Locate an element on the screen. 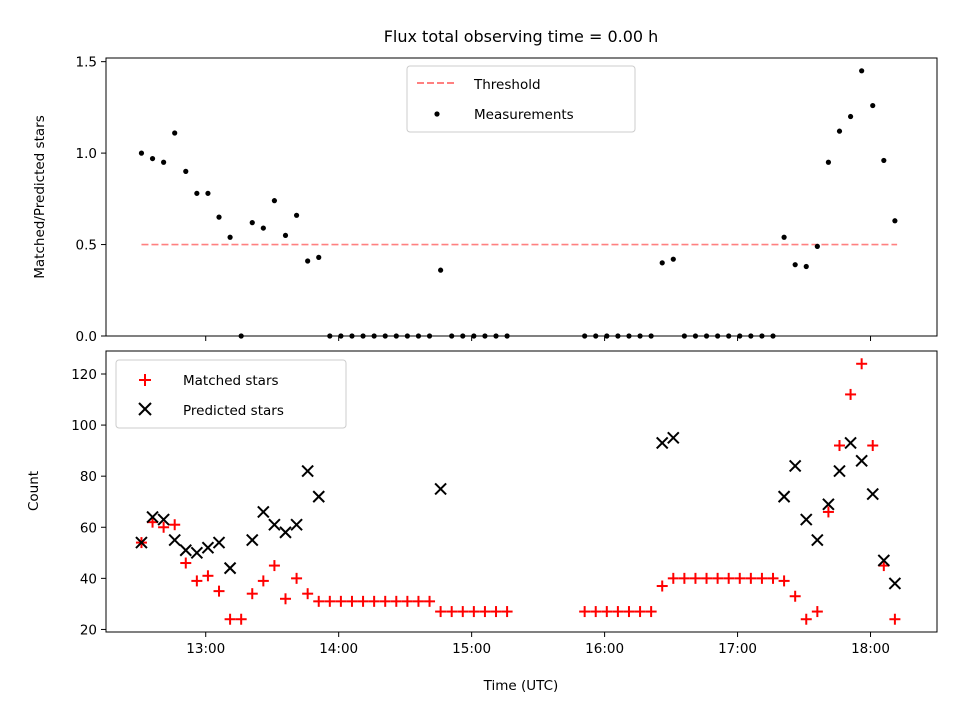  x-tick-label: 17:00 is located at coordinates (737, 649).